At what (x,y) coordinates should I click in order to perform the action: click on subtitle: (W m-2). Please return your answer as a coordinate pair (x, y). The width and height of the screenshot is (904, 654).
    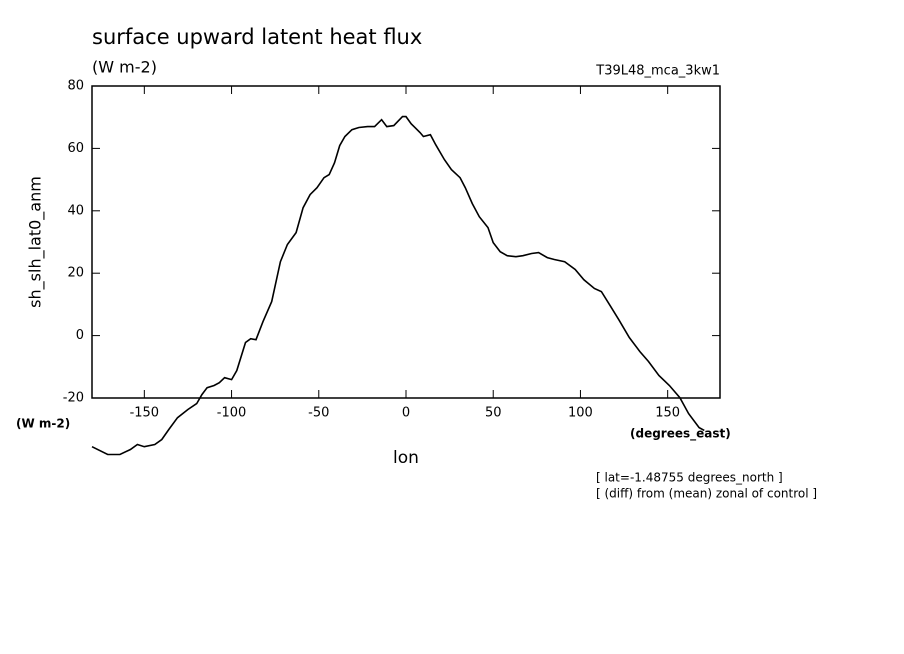
    Looking at the image, I should click on (124, 67).